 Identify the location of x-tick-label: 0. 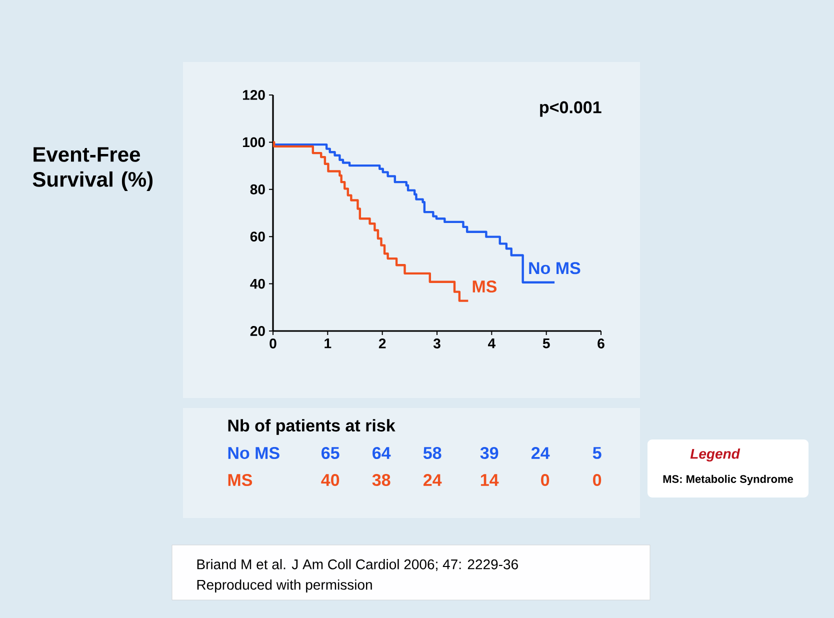
(273, 343).